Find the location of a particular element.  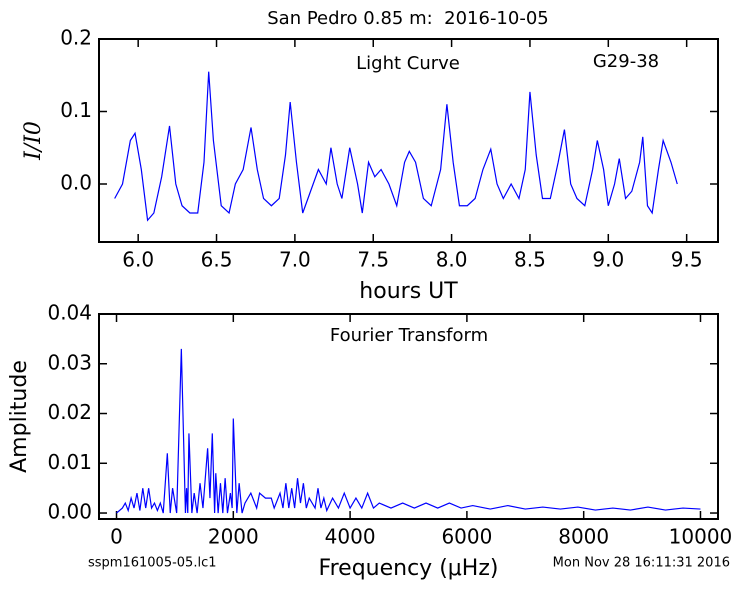

star-name: G29-38 is located at coordinates (626, 61).